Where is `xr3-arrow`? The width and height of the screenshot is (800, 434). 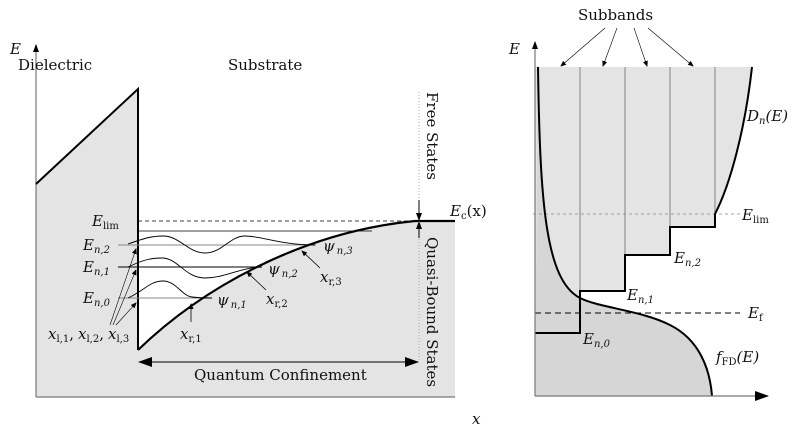
xr3-arrow is located at coordinates (311, 259).